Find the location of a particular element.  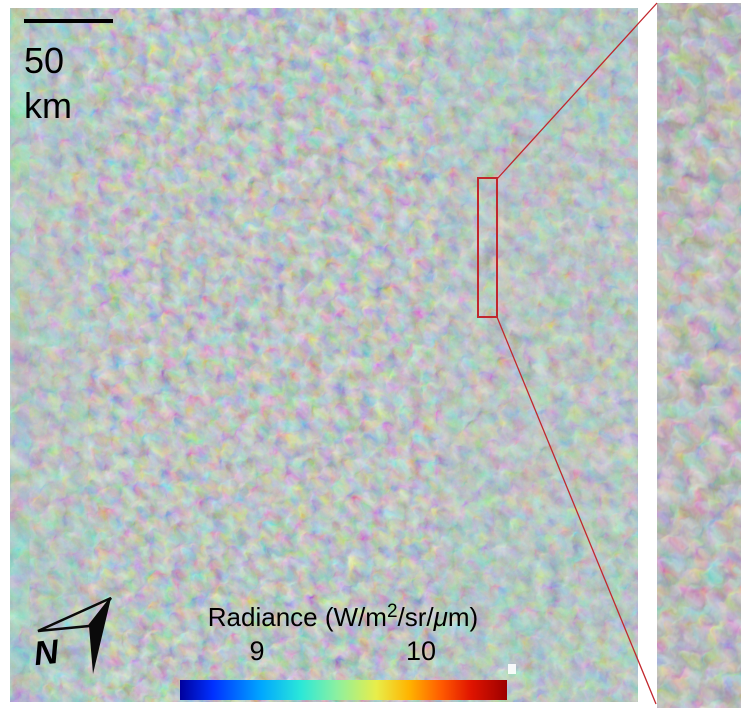

colorbar-gradient is located at coordinates (343, 690).